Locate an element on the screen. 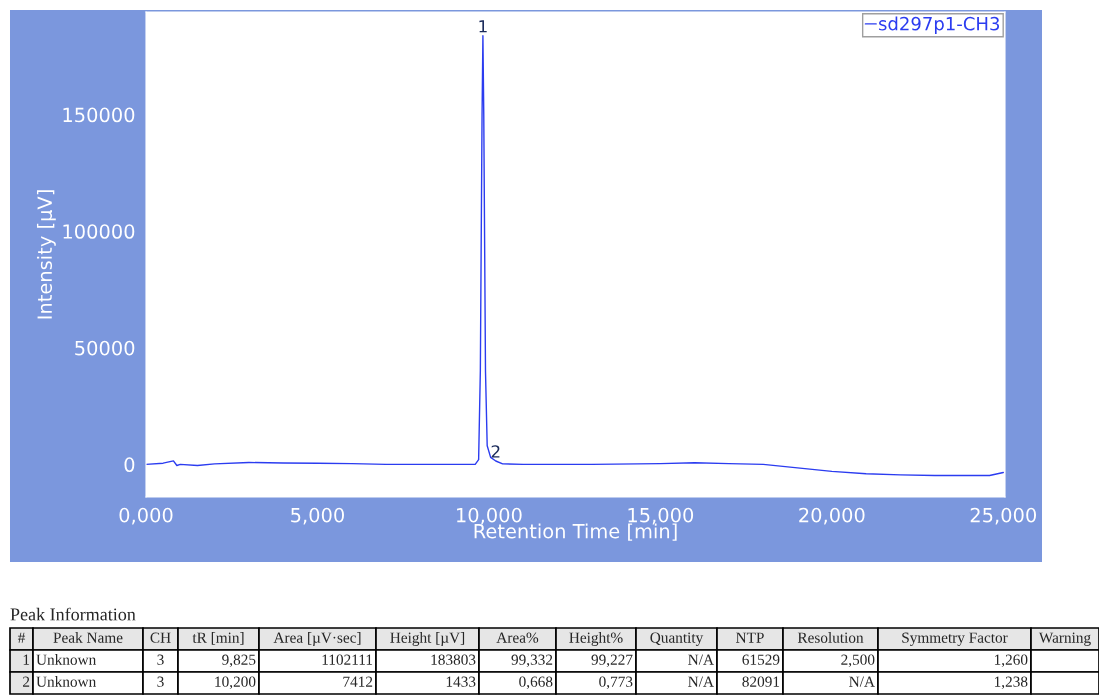 The width and height of the screenshot is (1099, 695). text: NTP is located at coordinates (750, 637).